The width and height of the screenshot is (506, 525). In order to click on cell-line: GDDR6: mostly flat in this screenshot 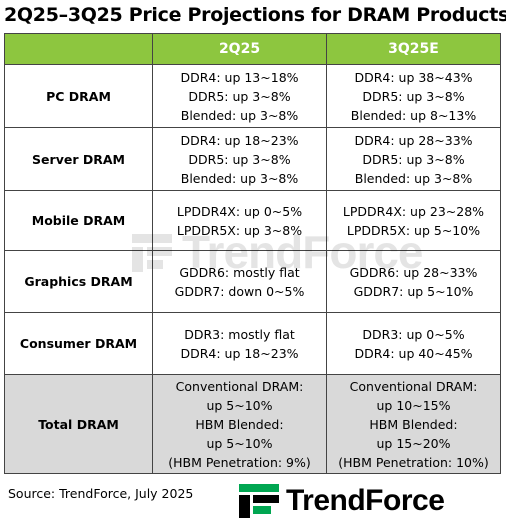, I will do `click(239, 272)`.